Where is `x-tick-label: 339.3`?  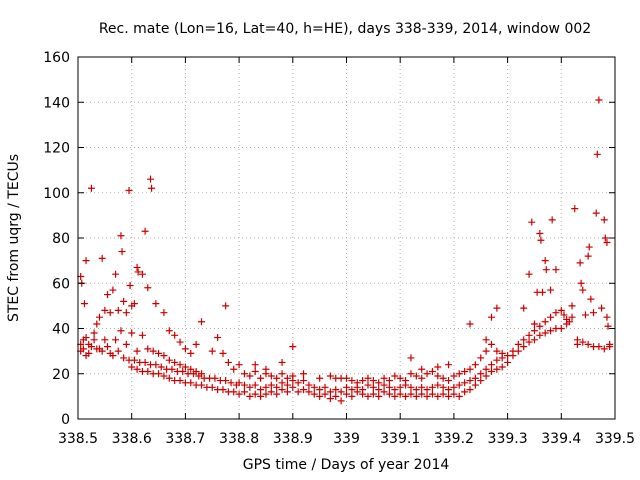 x-tick-label: 339.3 is located at coordinates (508, 439).